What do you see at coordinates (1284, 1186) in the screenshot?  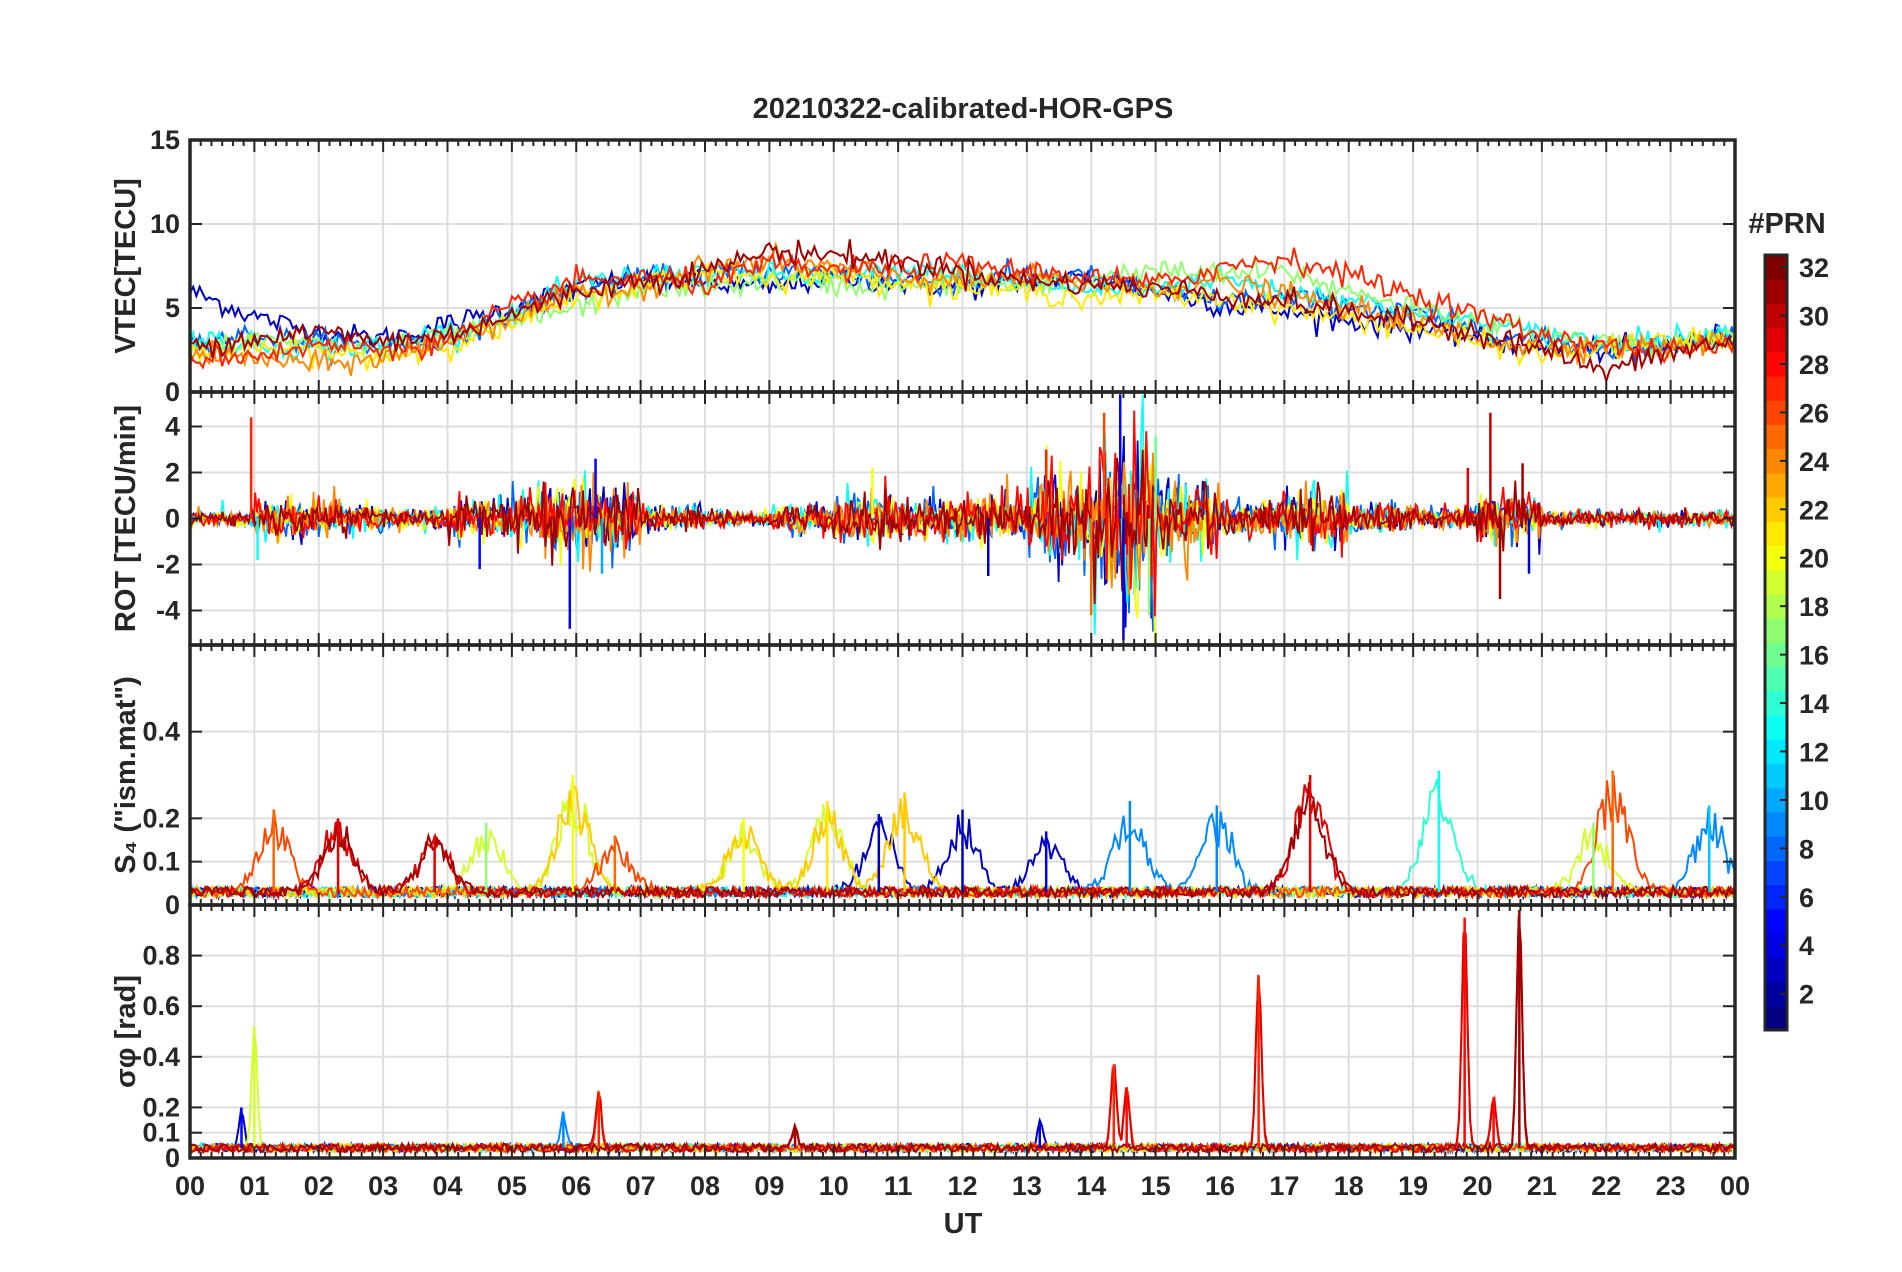 I see `x-tick-label: 17` at bounding box center [1284, 1186].